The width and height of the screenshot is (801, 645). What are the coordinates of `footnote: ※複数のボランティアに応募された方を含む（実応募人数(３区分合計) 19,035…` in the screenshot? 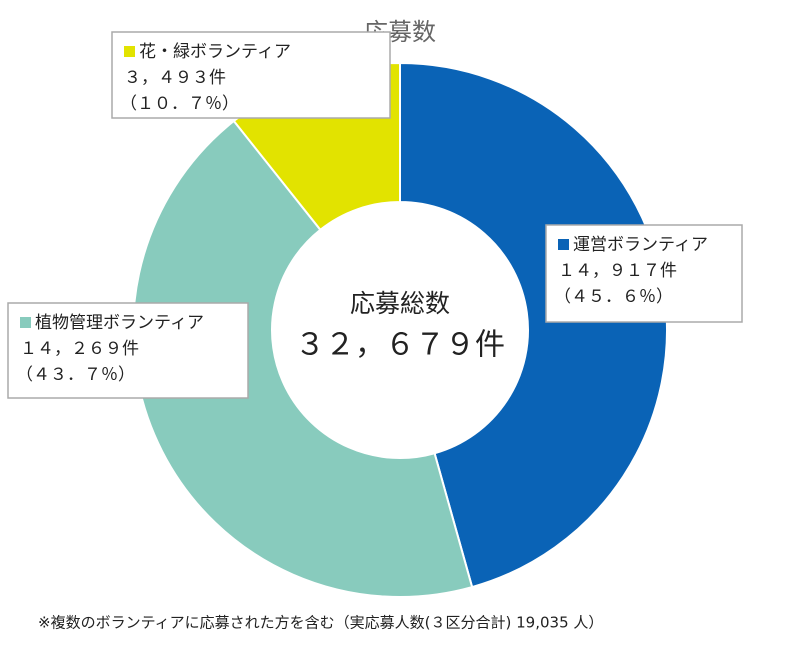 It's located at (320, 623).